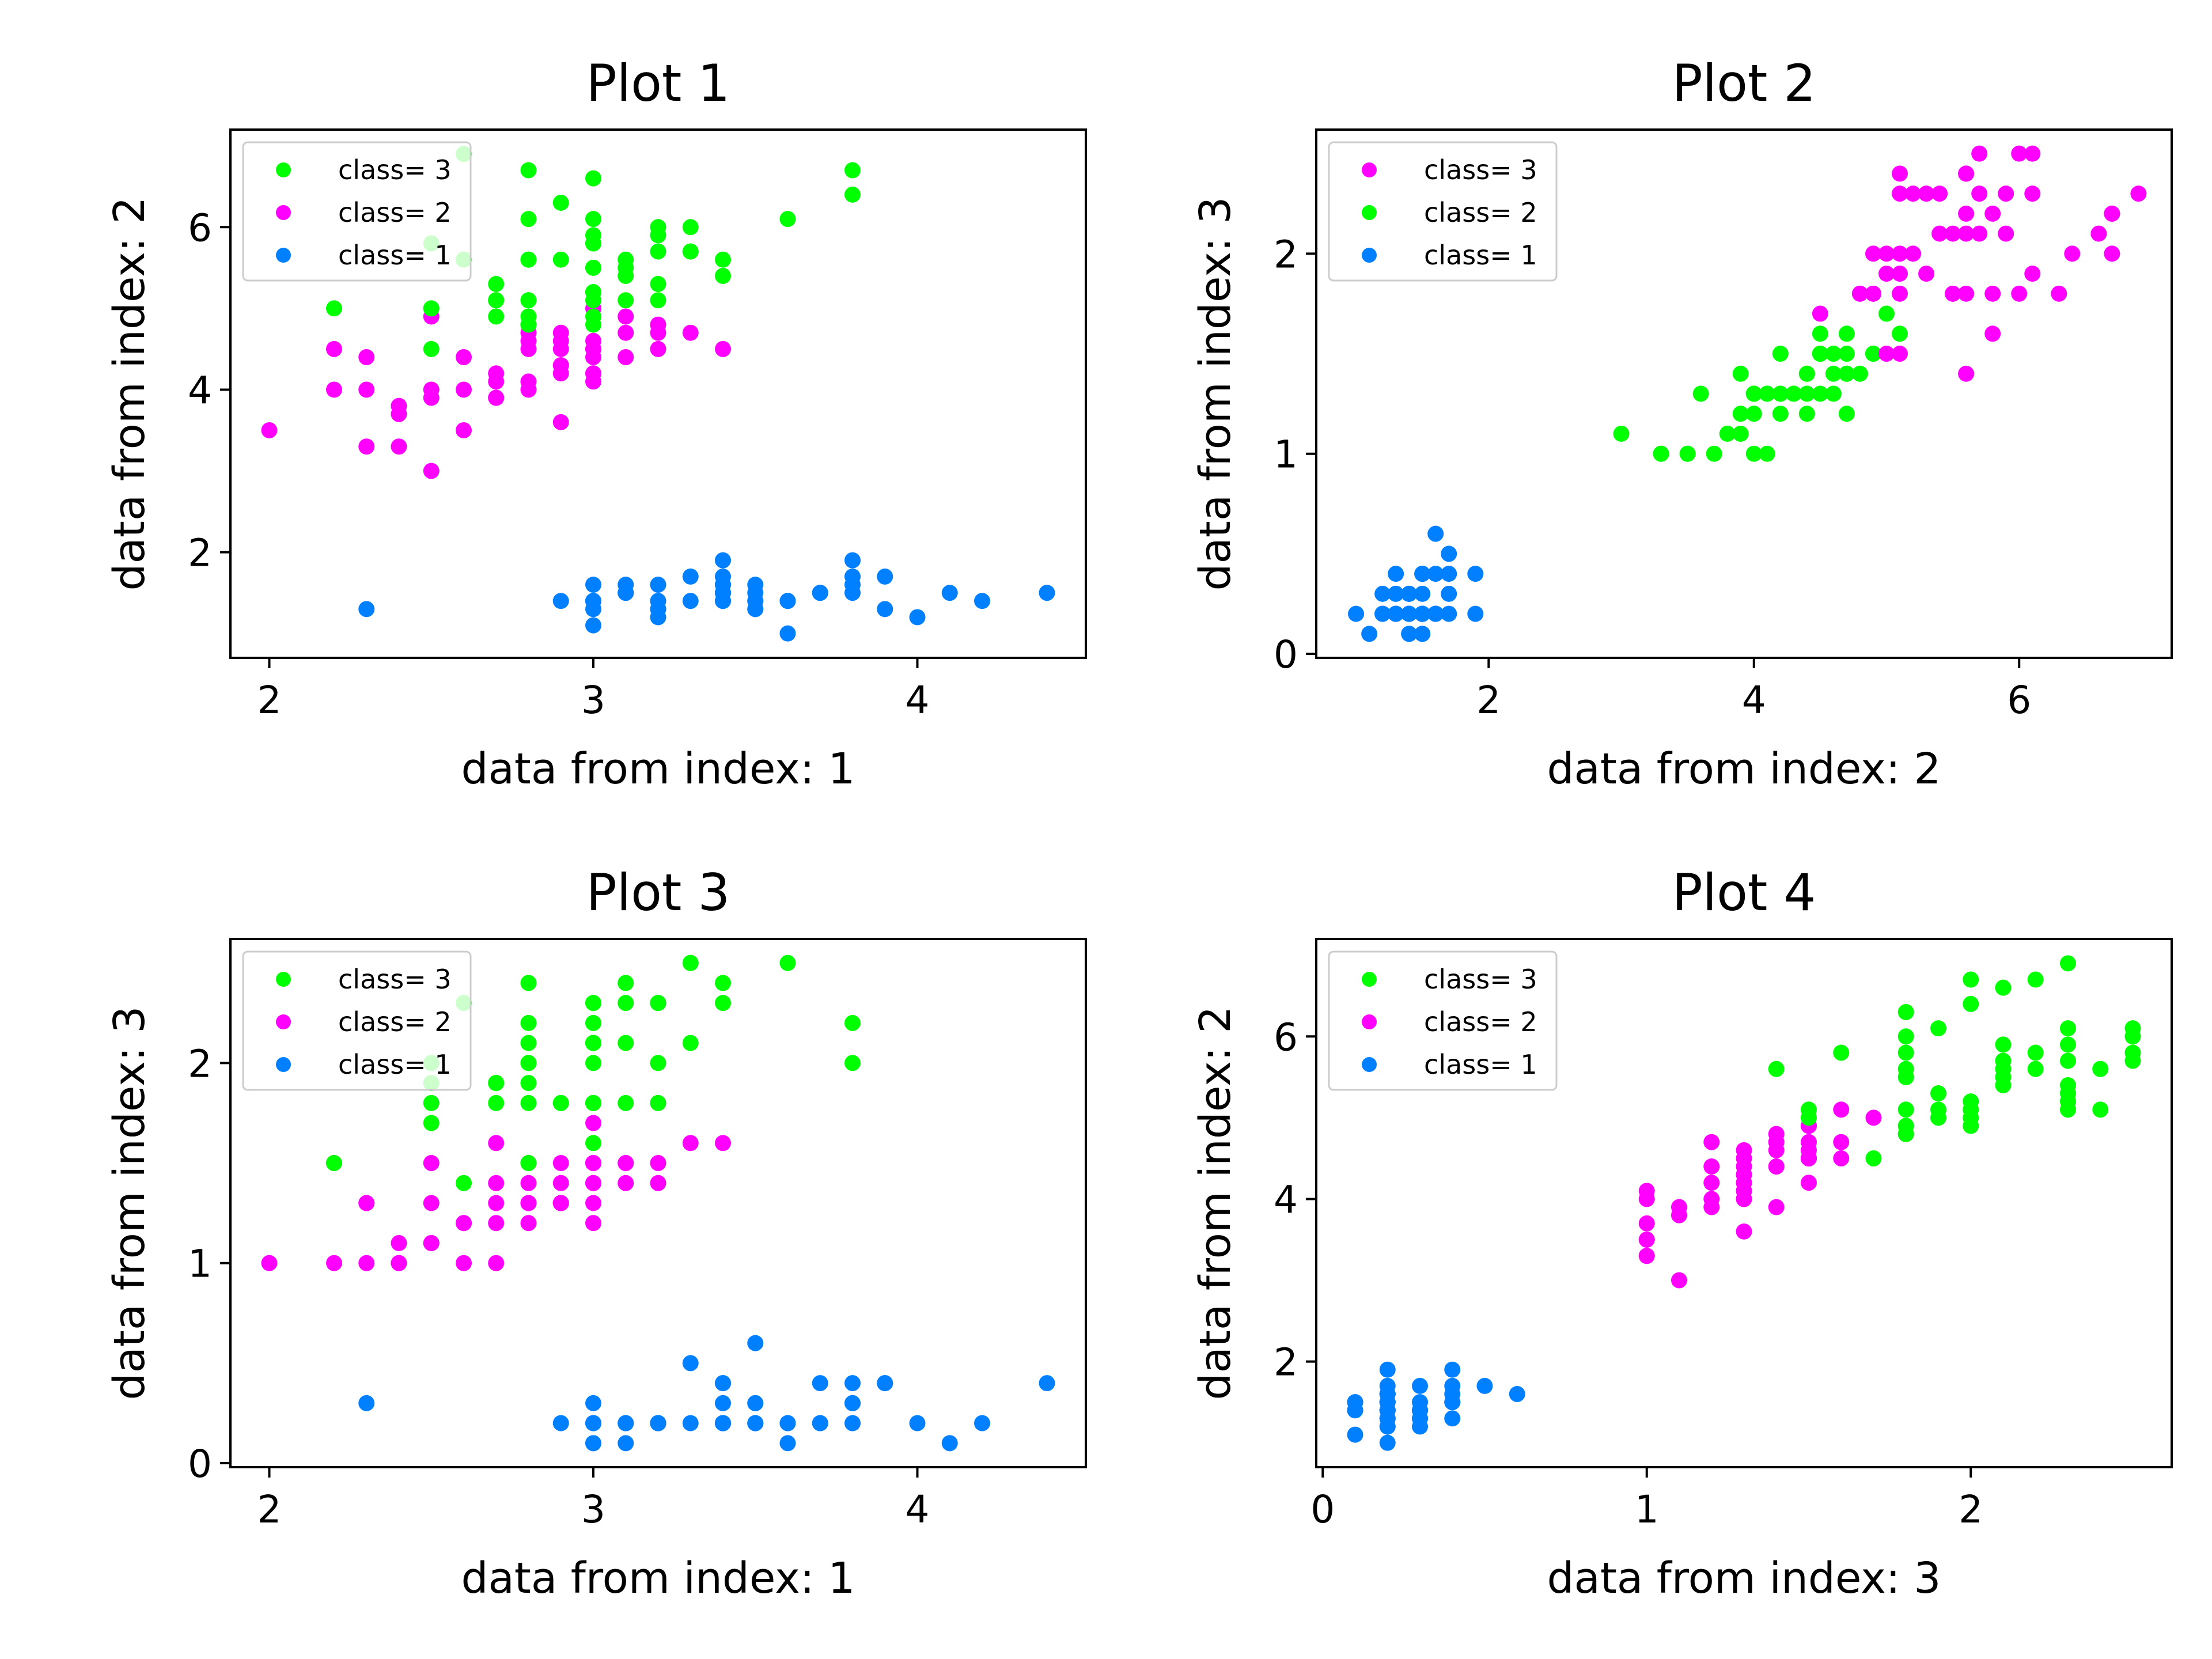  What do you see at coordinates (658, 892) in the screenshot?
I see `chart-title: Plot 3` at bounding box center [658, 892].